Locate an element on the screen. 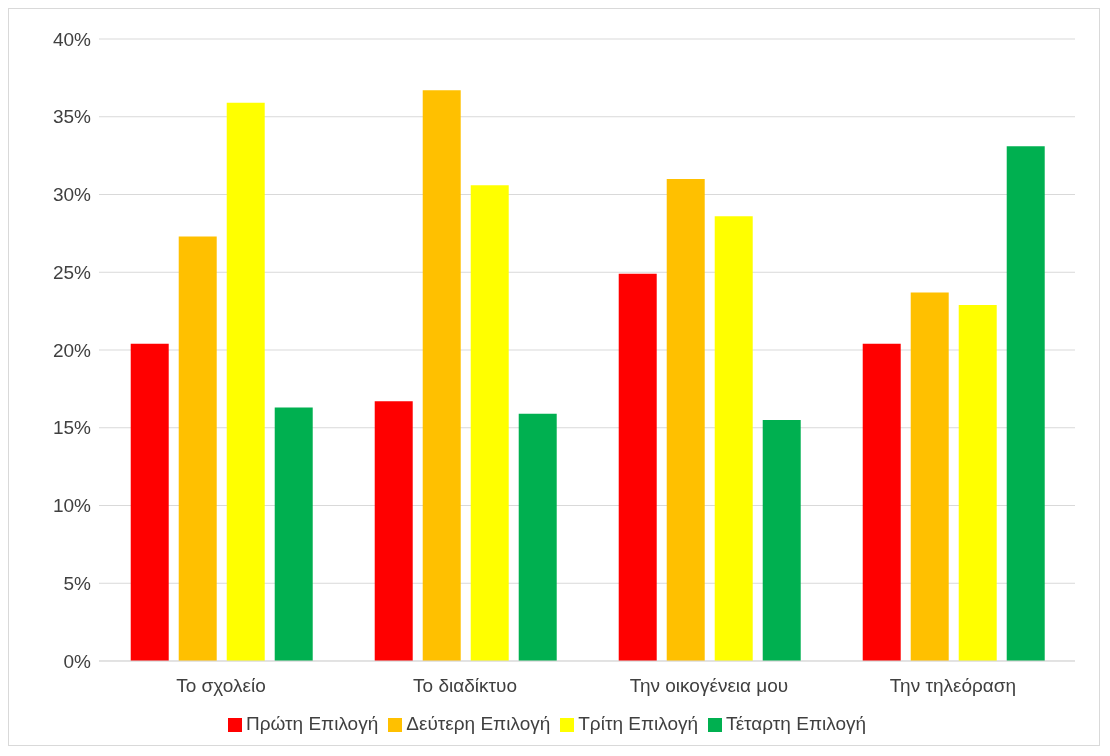 The image size is (1110, 756). y-tick-label: 15% is located at coordinates (72, 428).